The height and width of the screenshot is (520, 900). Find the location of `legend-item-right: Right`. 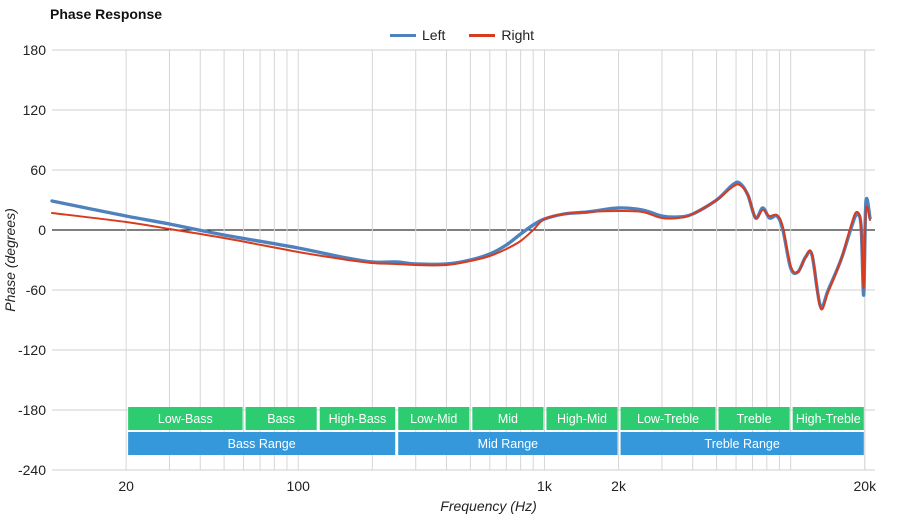

legend-item-right: Right is located at coordinates (501, 35).